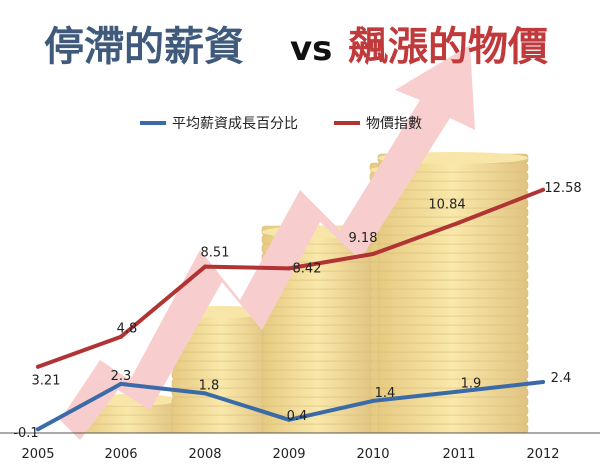  I want to click on page-title: 停滯的薪資 vs 飆漲的物價, so click(296, 47).